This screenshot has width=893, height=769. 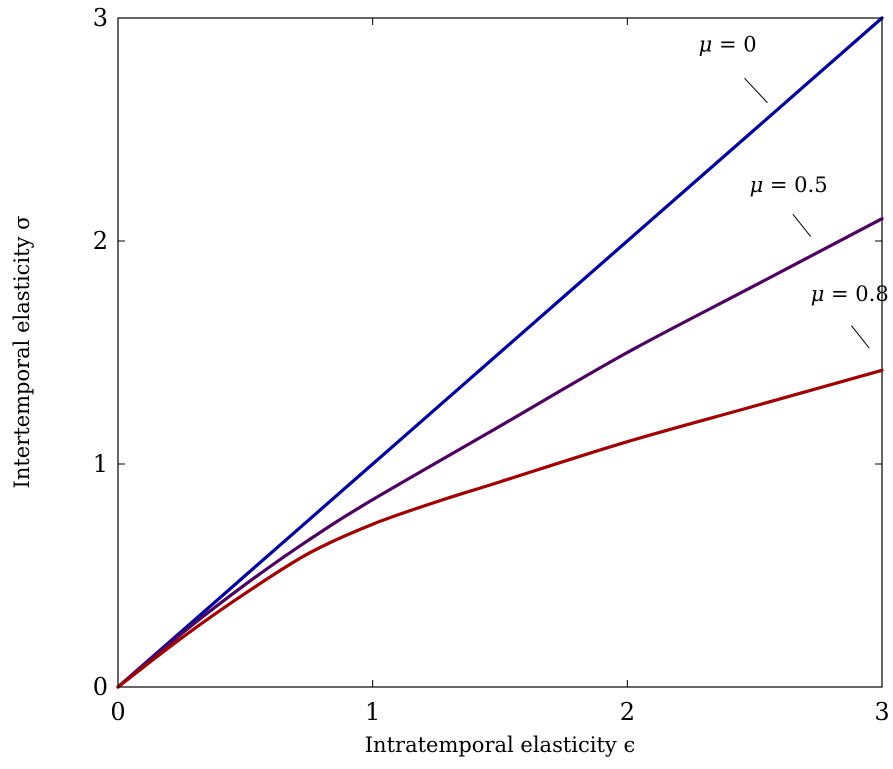 I want to click on annotation-text: μ = 0, so click(x=728, y=44).